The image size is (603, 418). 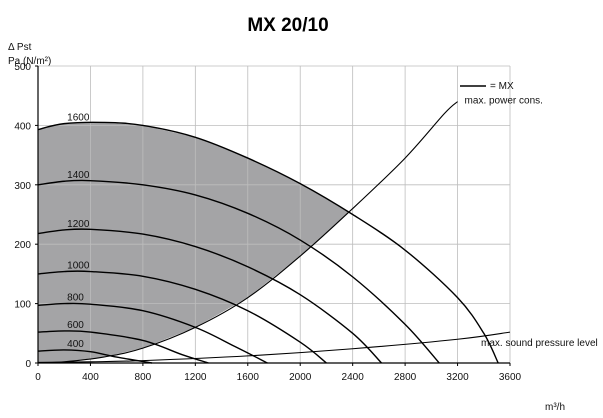 What do you see at coordinates (502, 86) in the screenshot?
I see `legend-text: = MX` at bounding box center [502, 86].